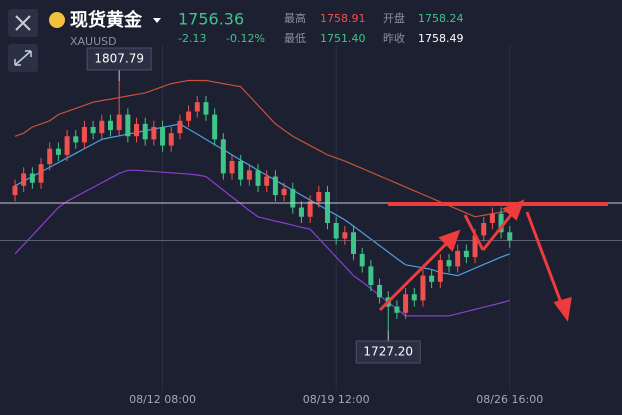 The height and width of the screenshot is (415, 622). I want to click on stat-label: 开盘, so click(394, 18).